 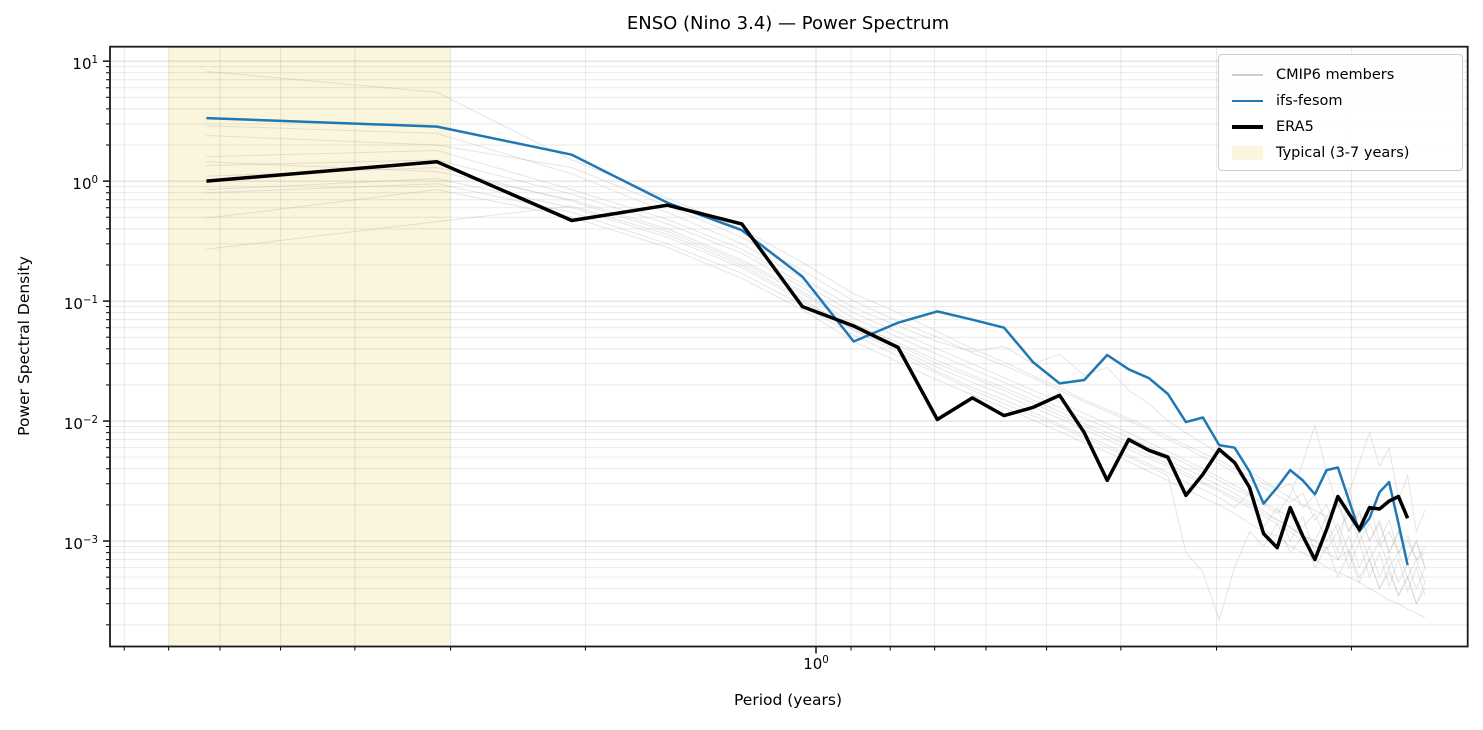 What do you see at coordinates (24, 346) in the screenshot?
I see `y-axis-label: Power Spectral Density` at bounding box center [24, 346].